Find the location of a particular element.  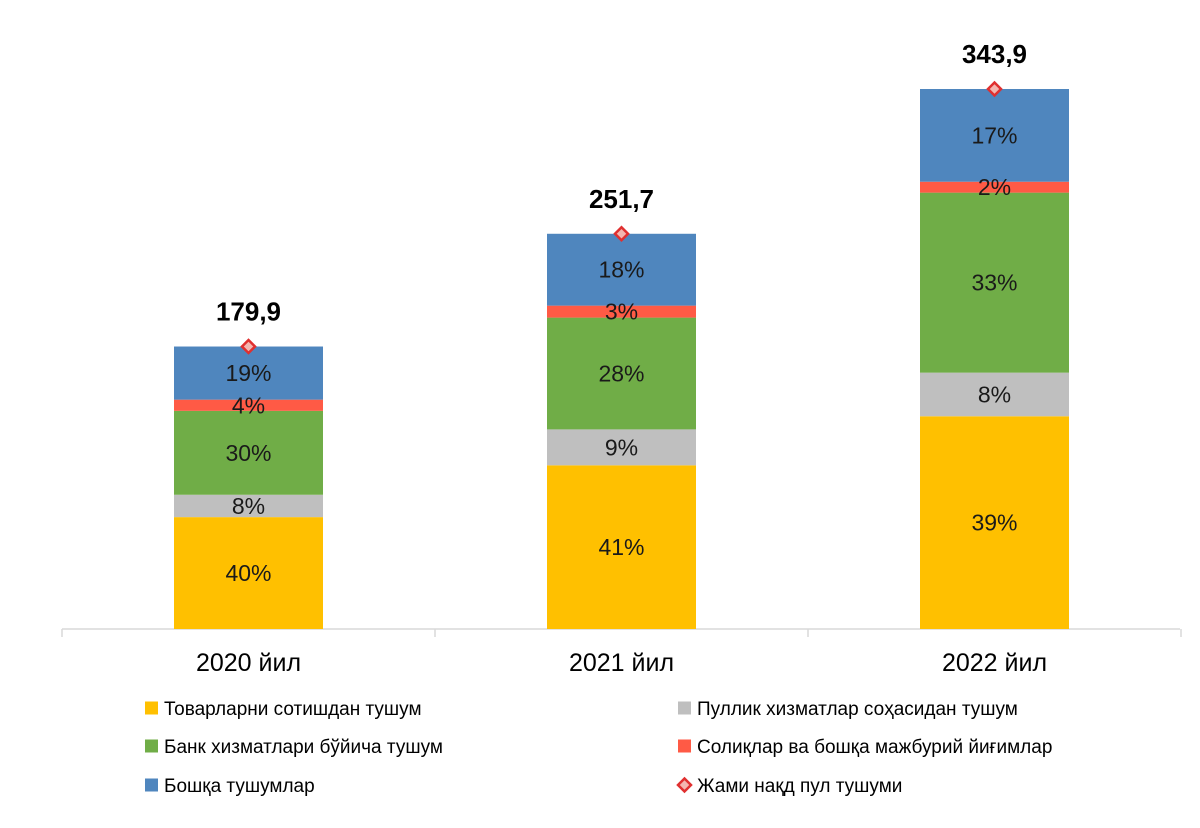

legend-label: Солиқлар ва бошқа мажбурий йиғимлар is located at coordinates (874, 747).